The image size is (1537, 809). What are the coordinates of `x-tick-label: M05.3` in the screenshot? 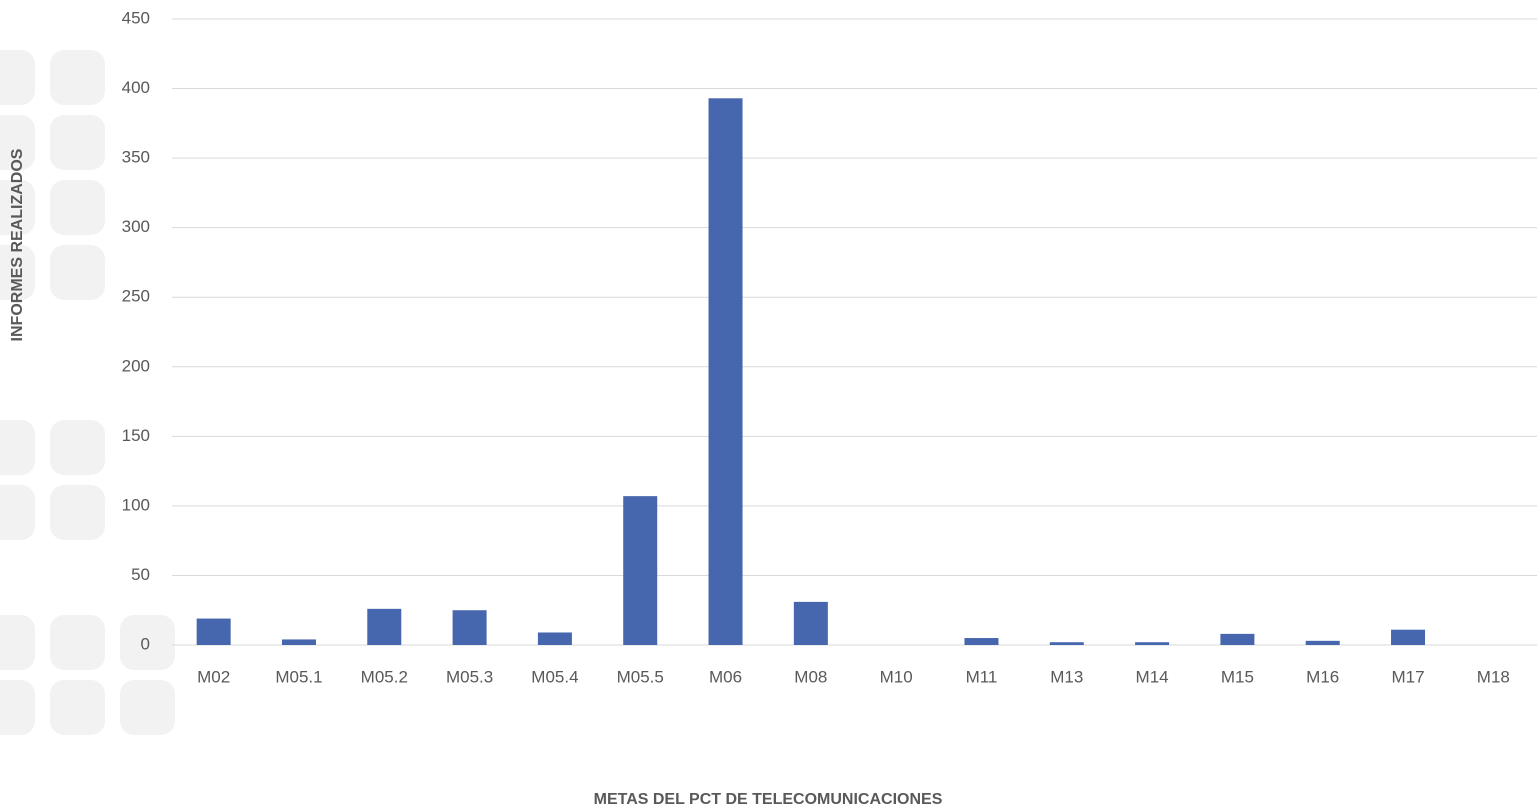 It's located at (469, 676).